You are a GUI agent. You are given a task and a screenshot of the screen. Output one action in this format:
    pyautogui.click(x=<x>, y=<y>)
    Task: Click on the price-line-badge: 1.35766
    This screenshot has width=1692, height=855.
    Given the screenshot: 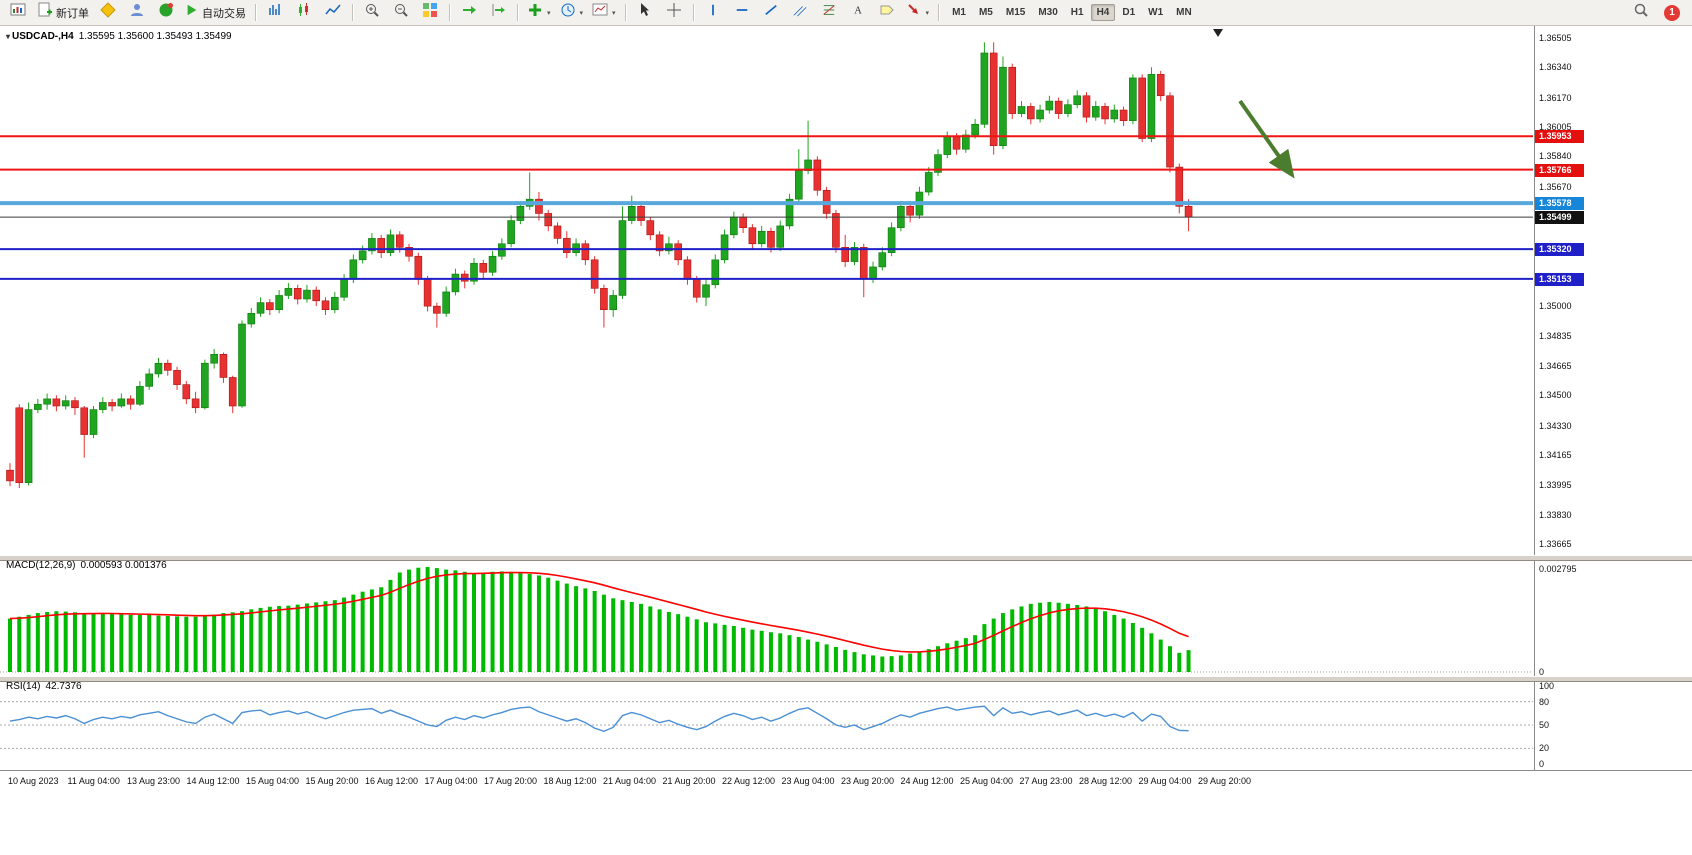 What is the action you would take?
    pyautogui.click(x=1559, y=170)
    